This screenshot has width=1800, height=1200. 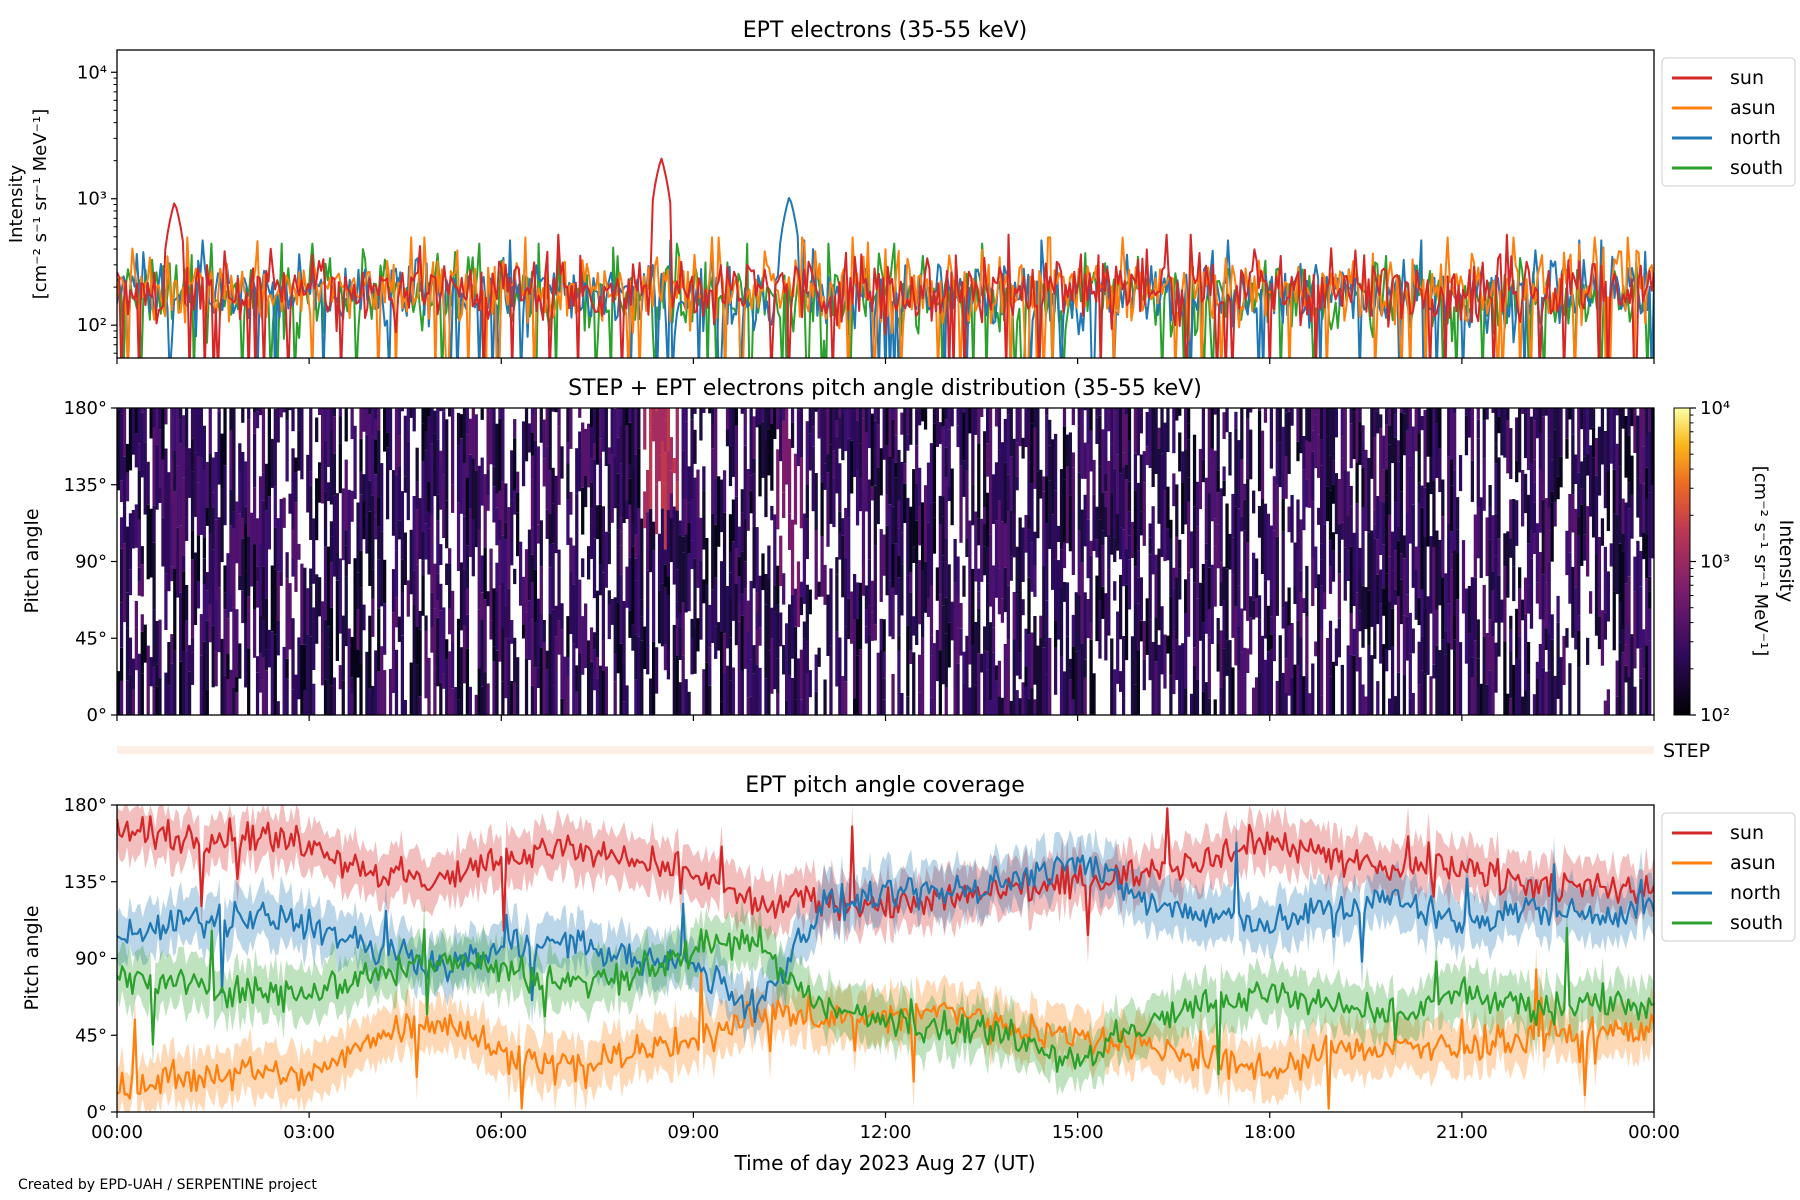 I want to click on coverage-legend-asun-label: asun, so click(x=1753, y=863).